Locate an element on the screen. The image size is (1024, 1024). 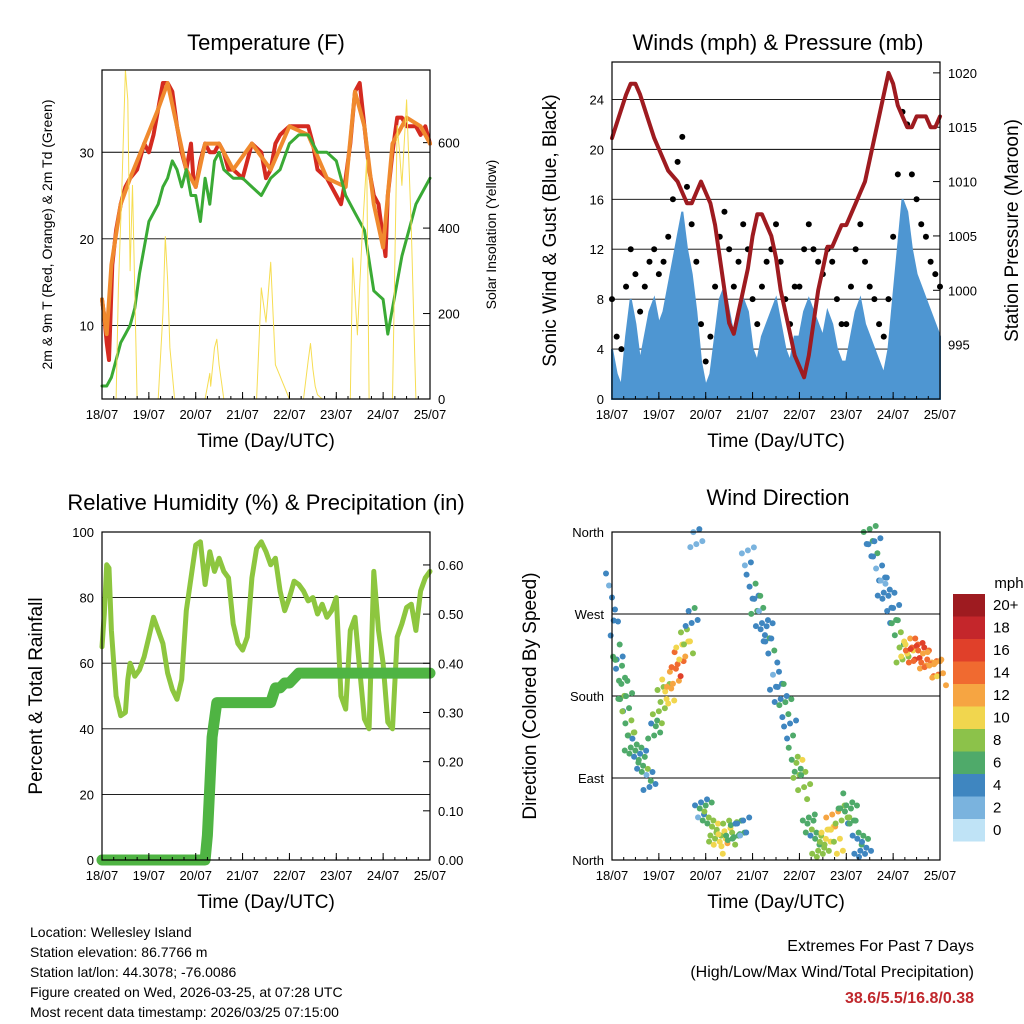
y2-tick-label: 400 is located at coordinates (449, 228).